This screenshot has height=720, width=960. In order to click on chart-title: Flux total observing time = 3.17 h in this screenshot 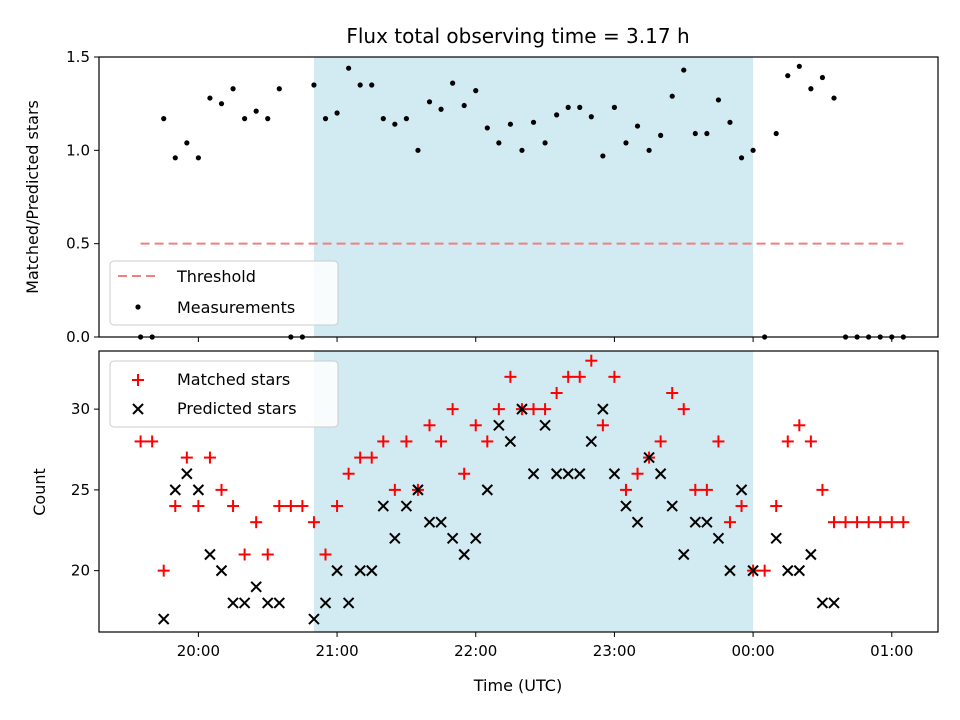, I will do `click(517, 36)`.